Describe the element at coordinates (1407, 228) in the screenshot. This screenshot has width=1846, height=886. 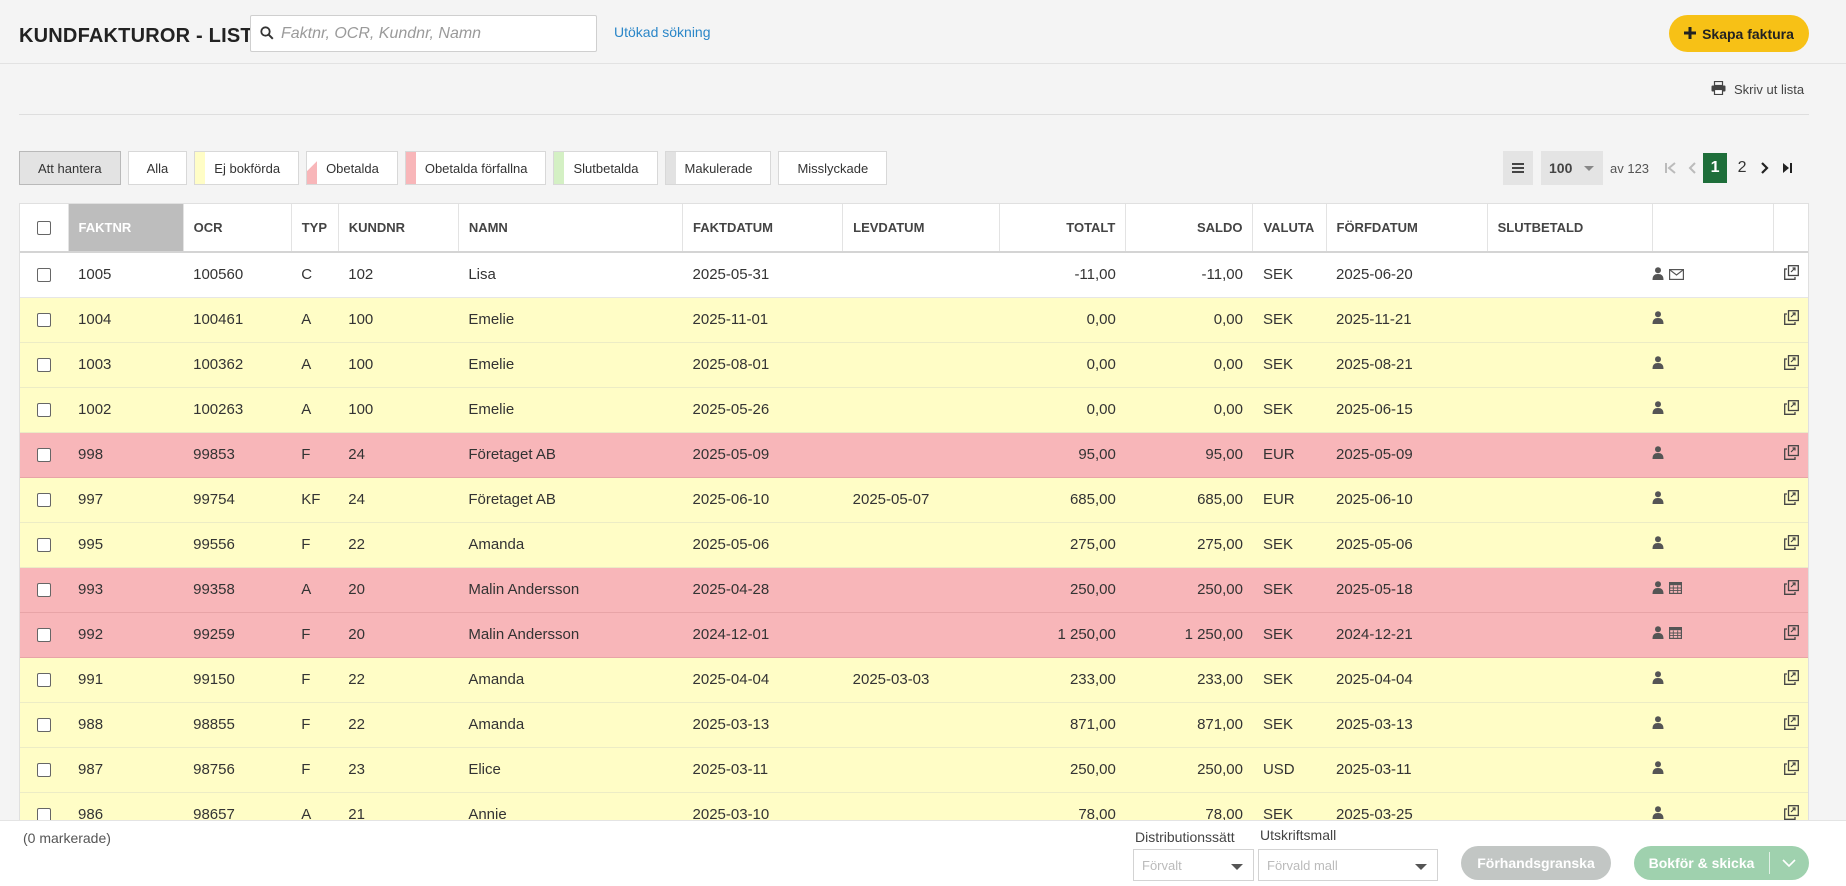
I see `column-header-forfdatum: FÖRFDATUM` at that location.